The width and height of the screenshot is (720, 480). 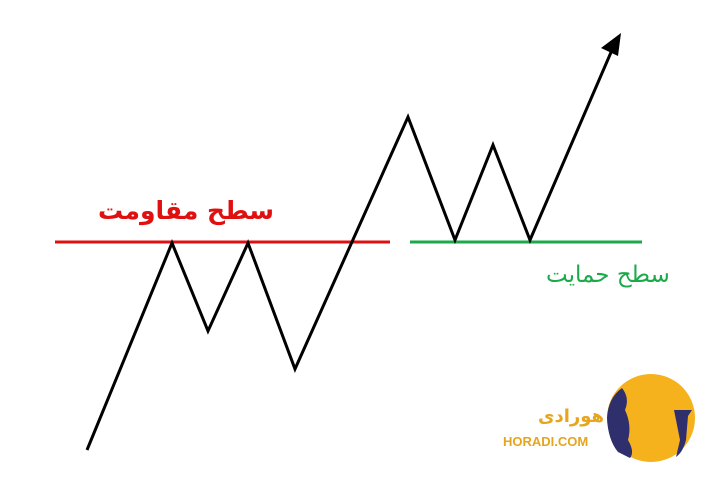 I want to click on logo-text-fa: هورادی, so click(x=571, y=416).